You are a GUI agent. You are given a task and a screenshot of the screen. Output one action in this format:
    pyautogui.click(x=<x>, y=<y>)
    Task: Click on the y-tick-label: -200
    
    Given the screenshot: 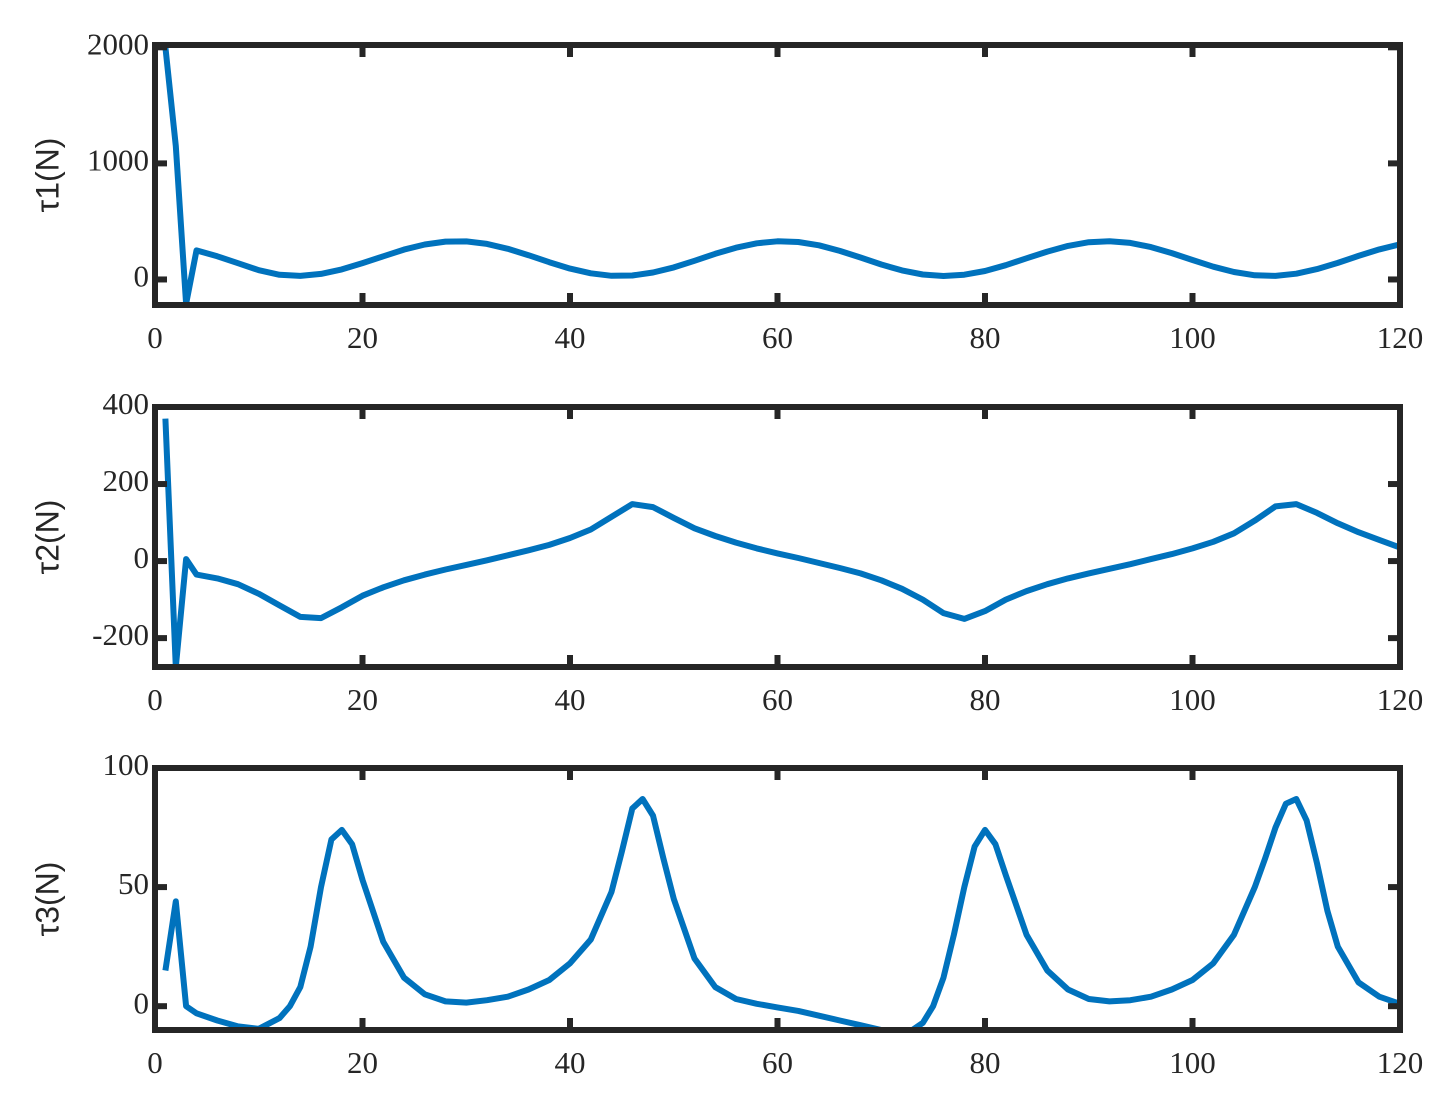 What is the action you would take?
    pyautogui.click(x=120, y=634)
    